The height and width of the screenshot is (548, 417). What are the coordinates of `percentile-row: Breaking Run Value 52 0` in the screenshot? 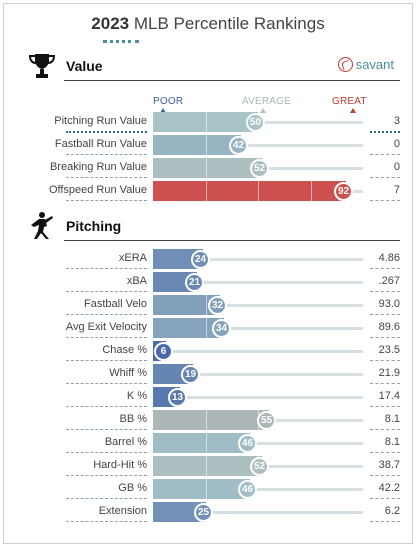 It's located at (213, 168).